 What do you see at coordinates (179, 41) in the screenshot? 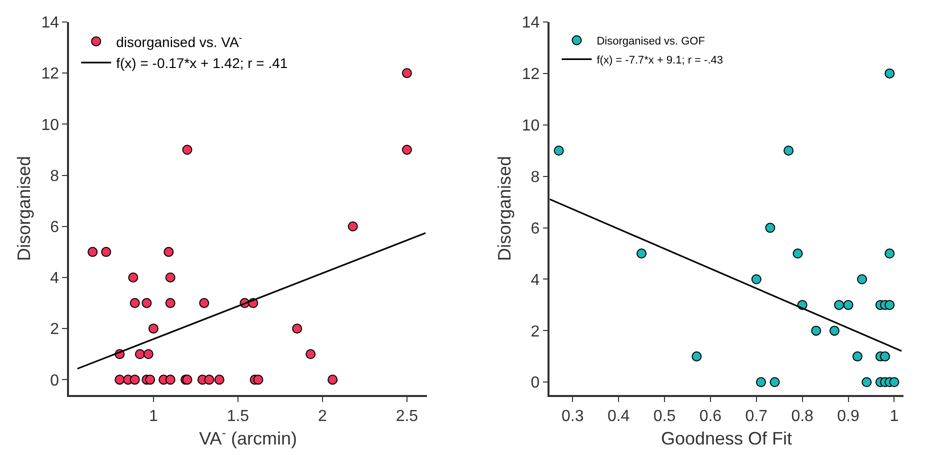
I see `legend-label: disorganised vs. VA$^{-}$` at bounding box center [179, 41].